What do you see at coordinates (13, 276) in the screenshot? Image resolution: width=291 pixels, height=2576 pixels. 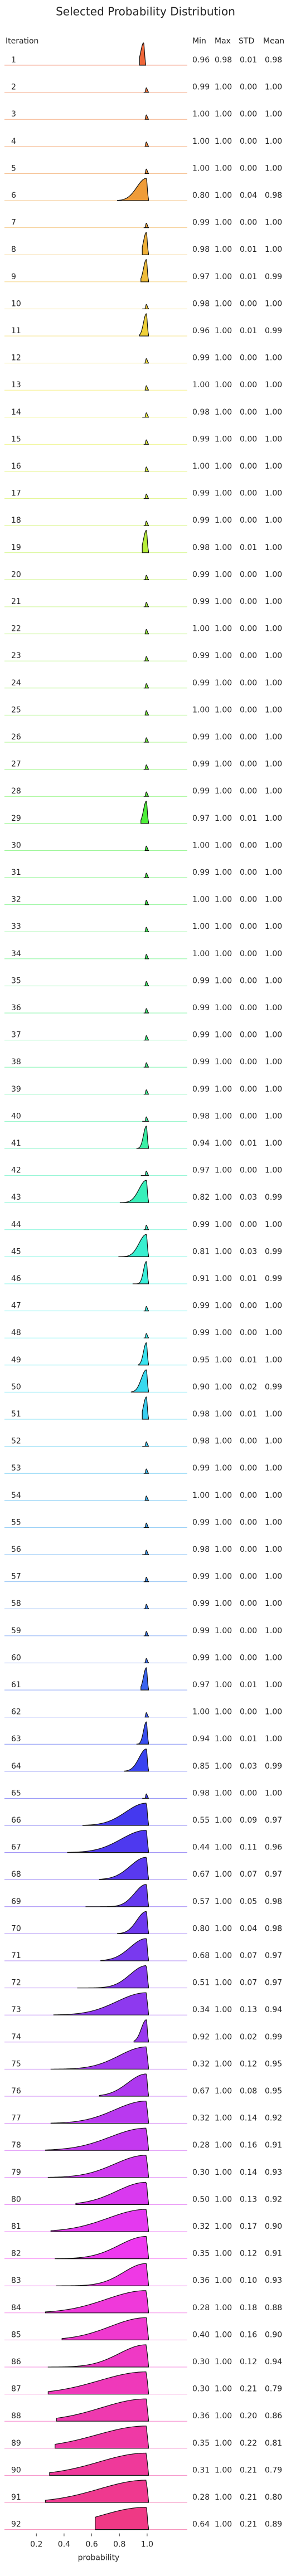 I see `iteration-label: 9` at bounding box center [13, 276].